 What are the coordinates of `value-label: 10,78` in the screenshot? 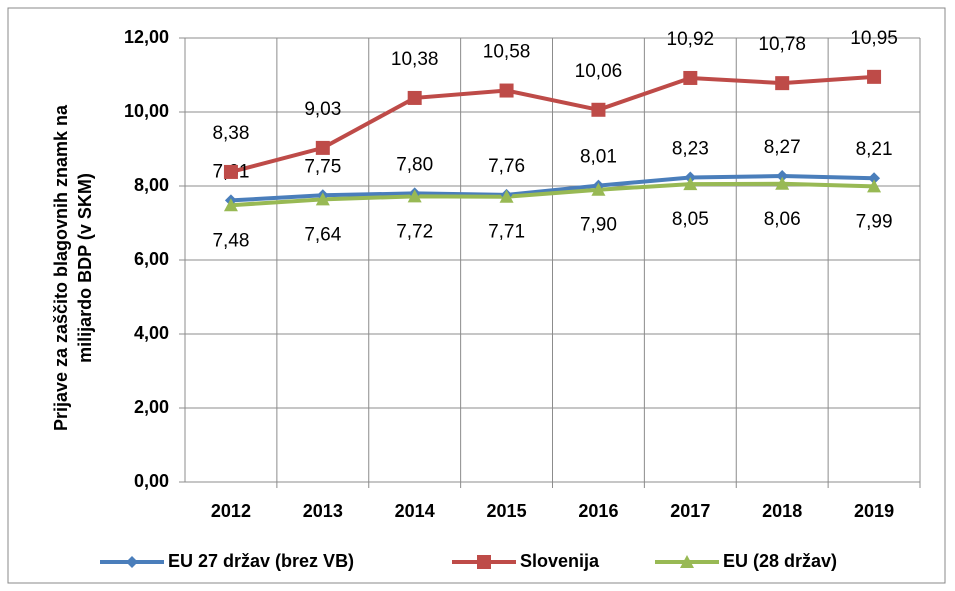 It's located at (782, 44).